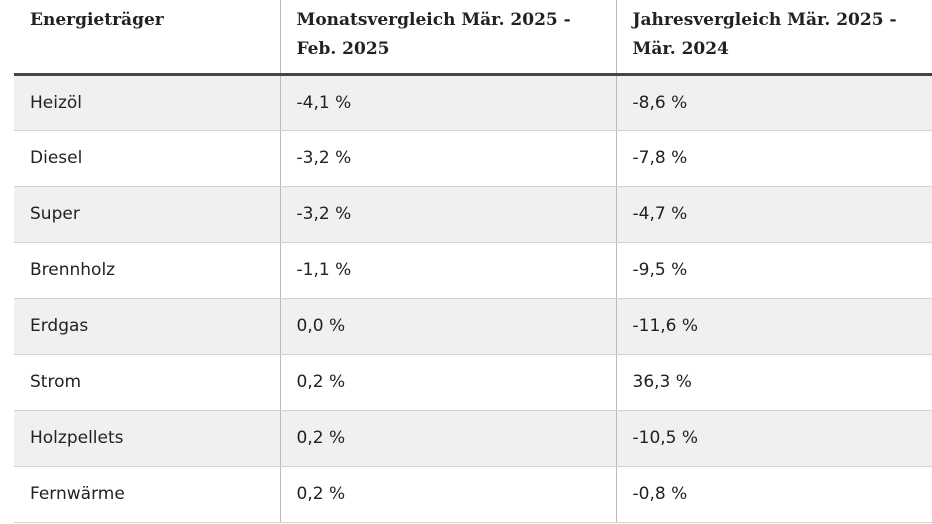  I want to click on change-cell: -1,1 %, so click(447, 270).